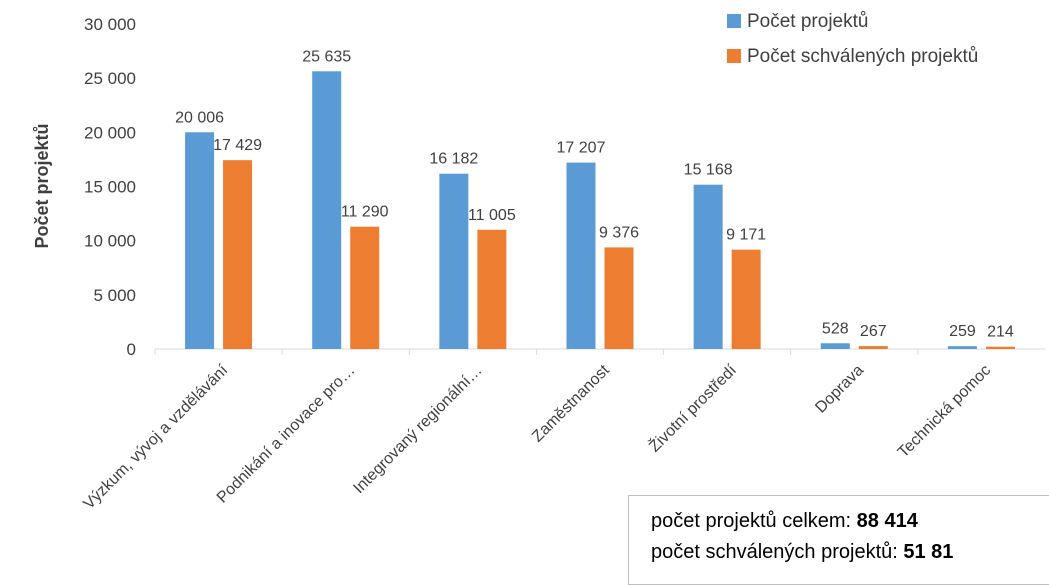 The width and height of the screenshot is (1049, 585). Describe the element at coordinates (365, 212) in the screenshot. I see `data-label: 11 290` at that location.